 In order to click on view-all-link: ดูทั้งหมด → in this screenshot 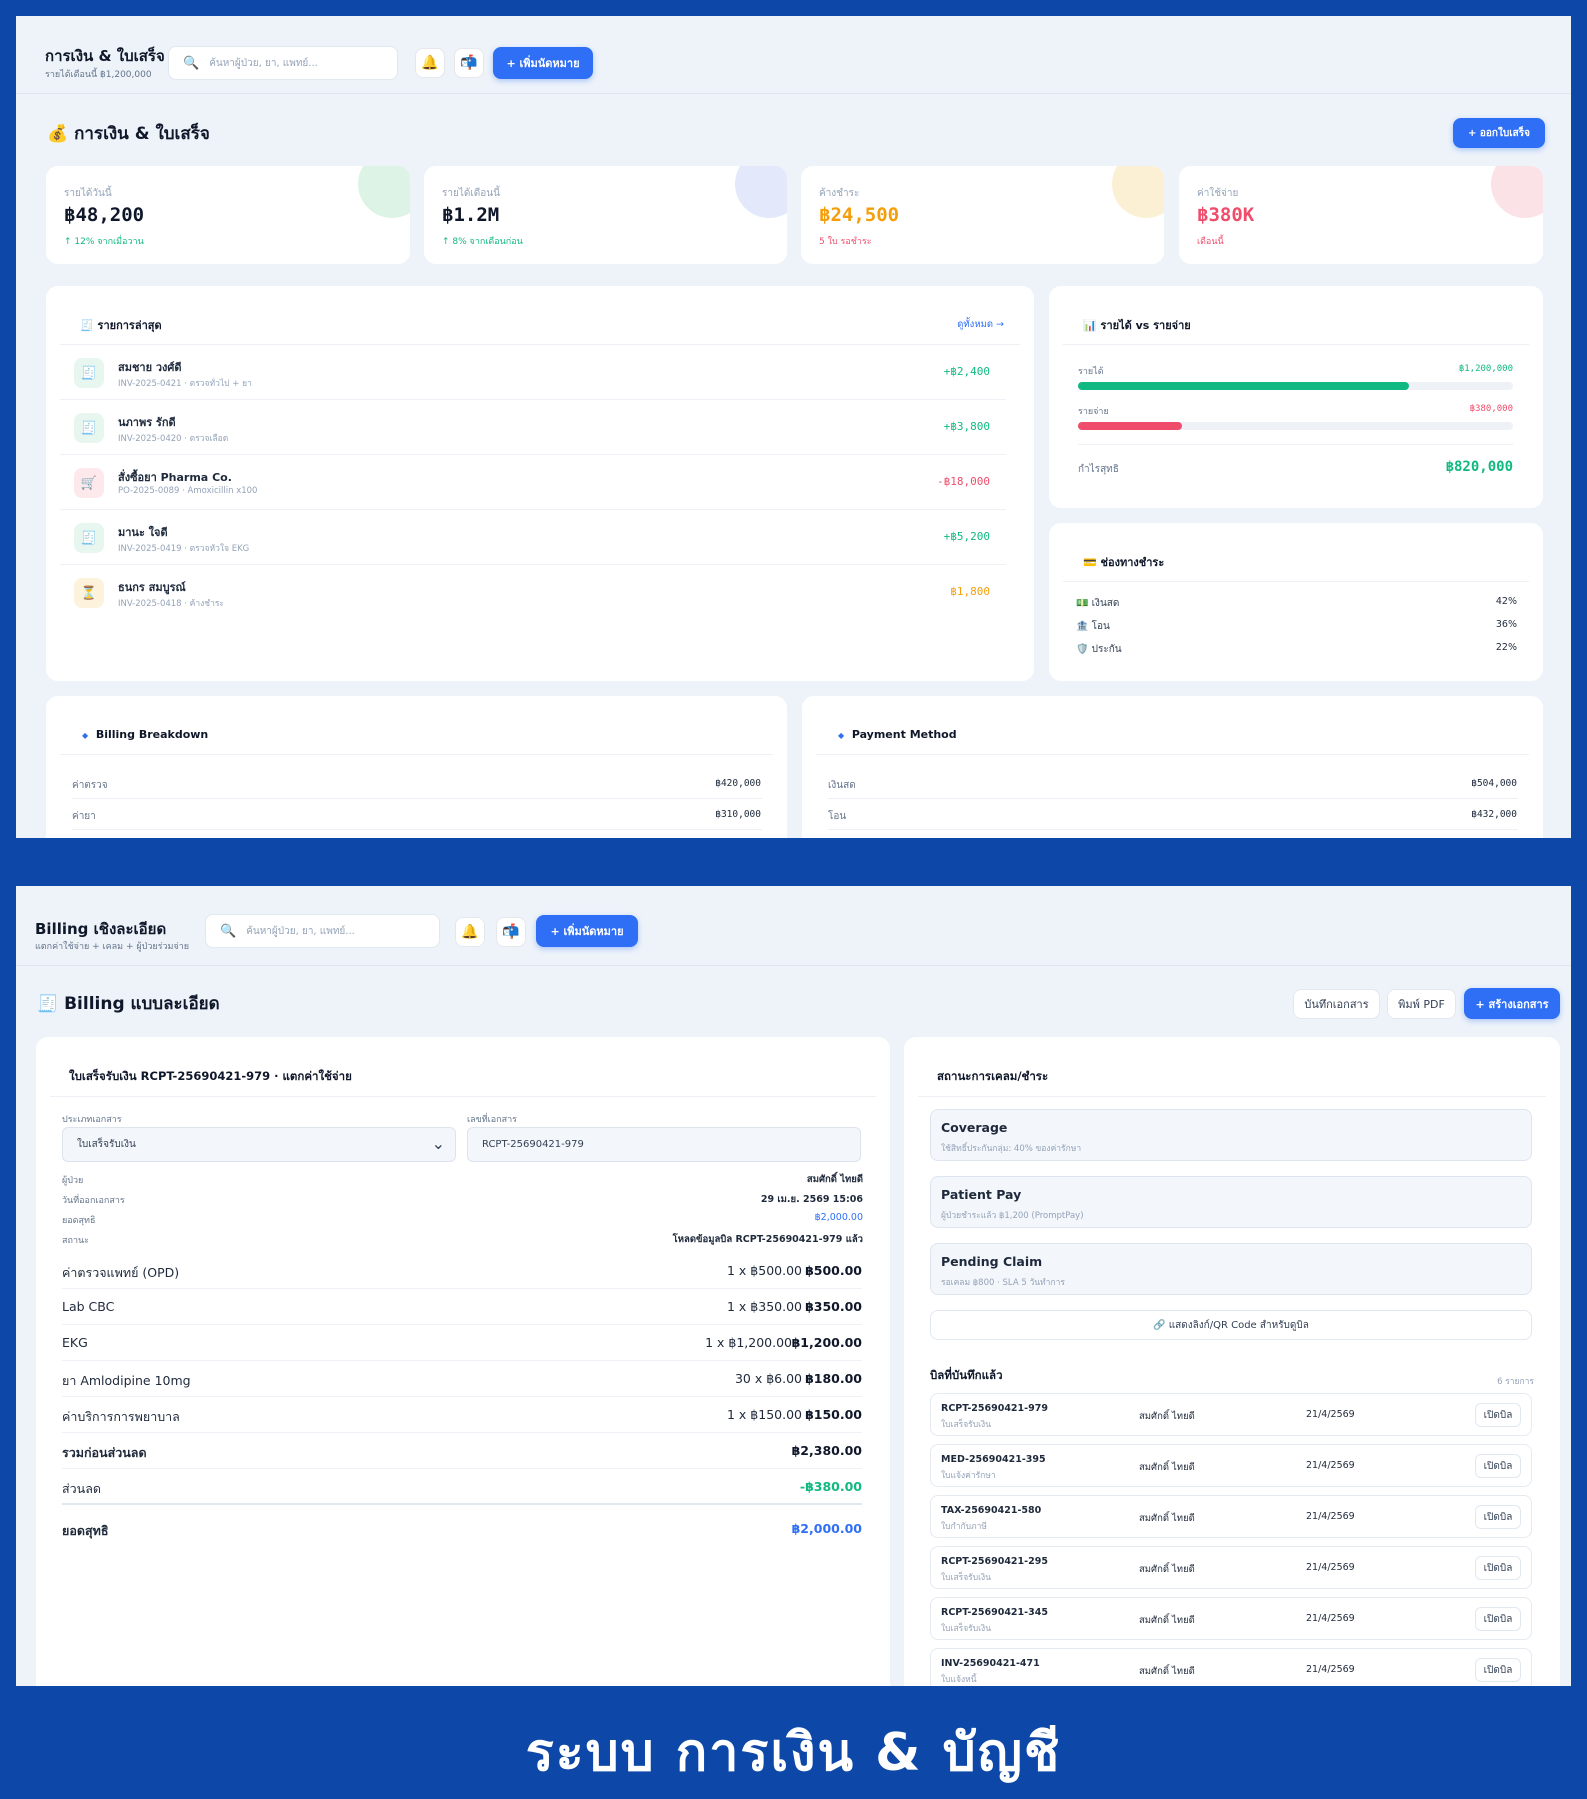, I will do `click(980, 324)`.